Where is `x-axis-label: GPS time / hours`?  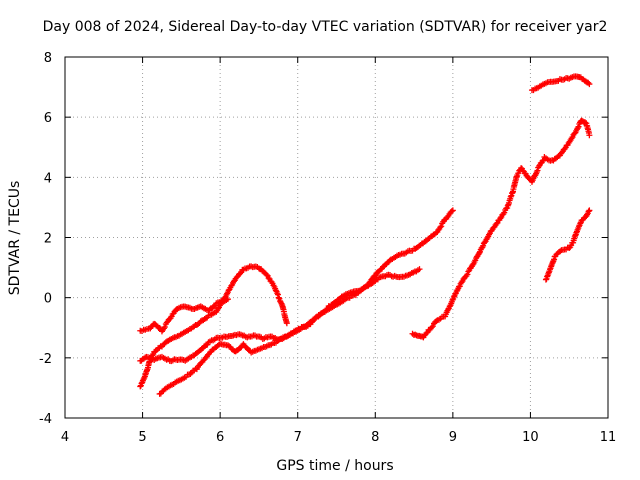
x-axis-label: GPS time / hours is located at coordinates (334, 466).